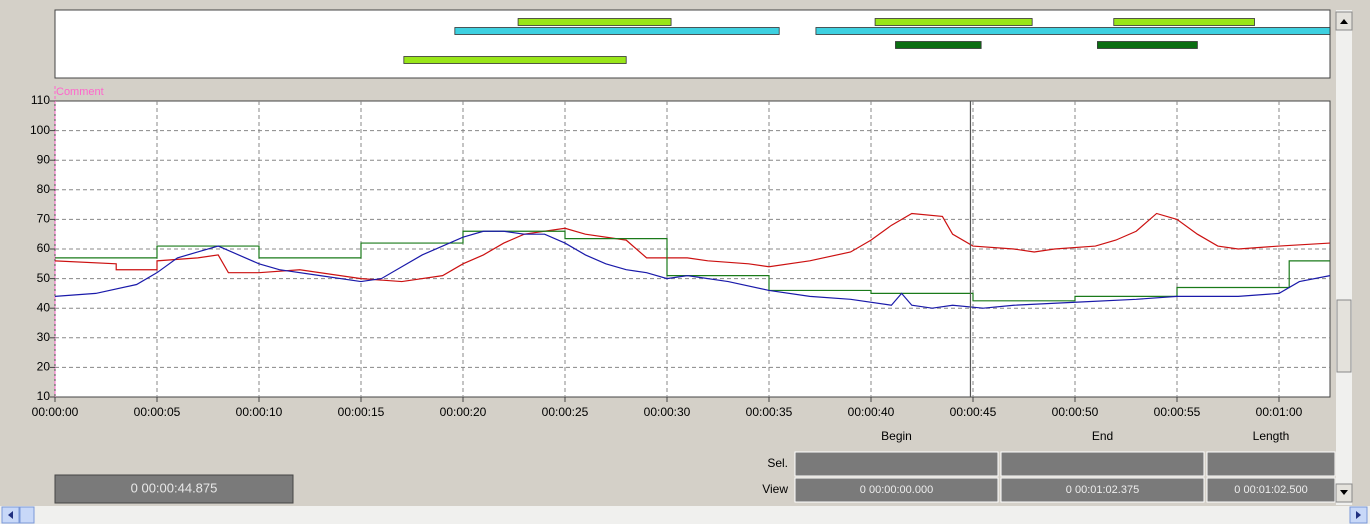  I want to click on y-tick-label: 60, so click(44, 248).